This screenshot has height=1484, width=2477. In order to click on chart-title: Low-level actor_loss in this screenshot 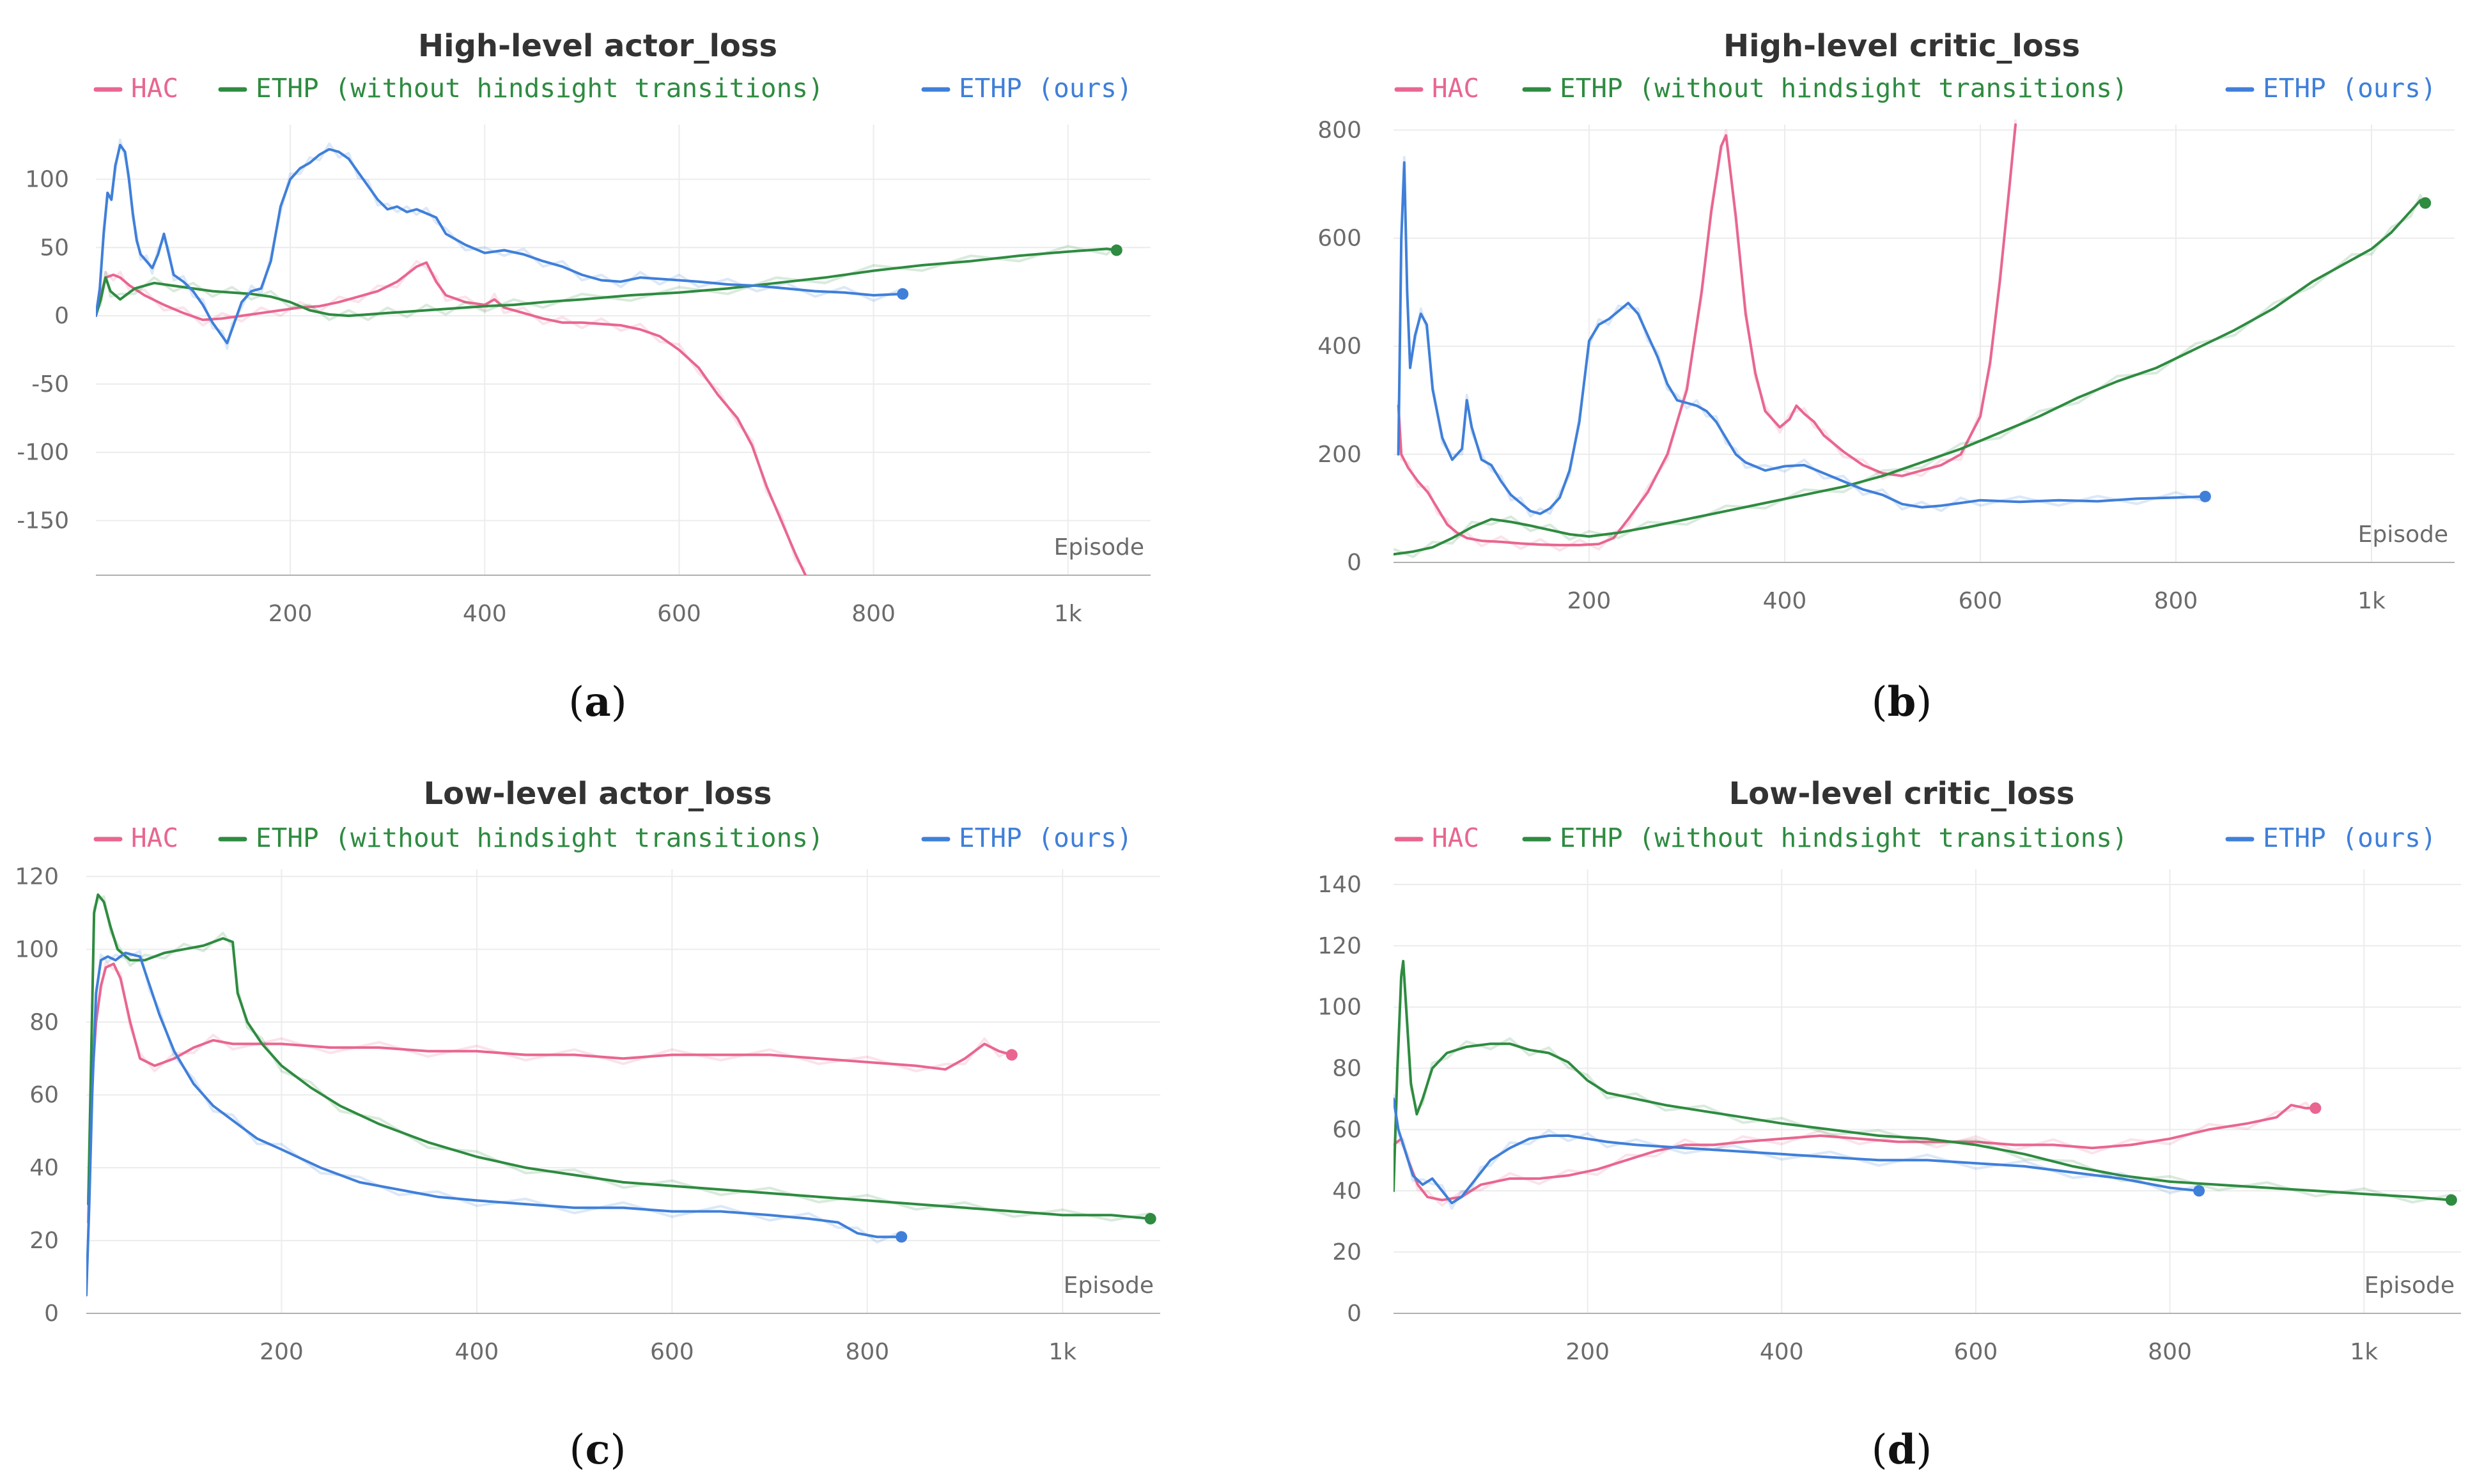, I will do `click(598, 794)`.